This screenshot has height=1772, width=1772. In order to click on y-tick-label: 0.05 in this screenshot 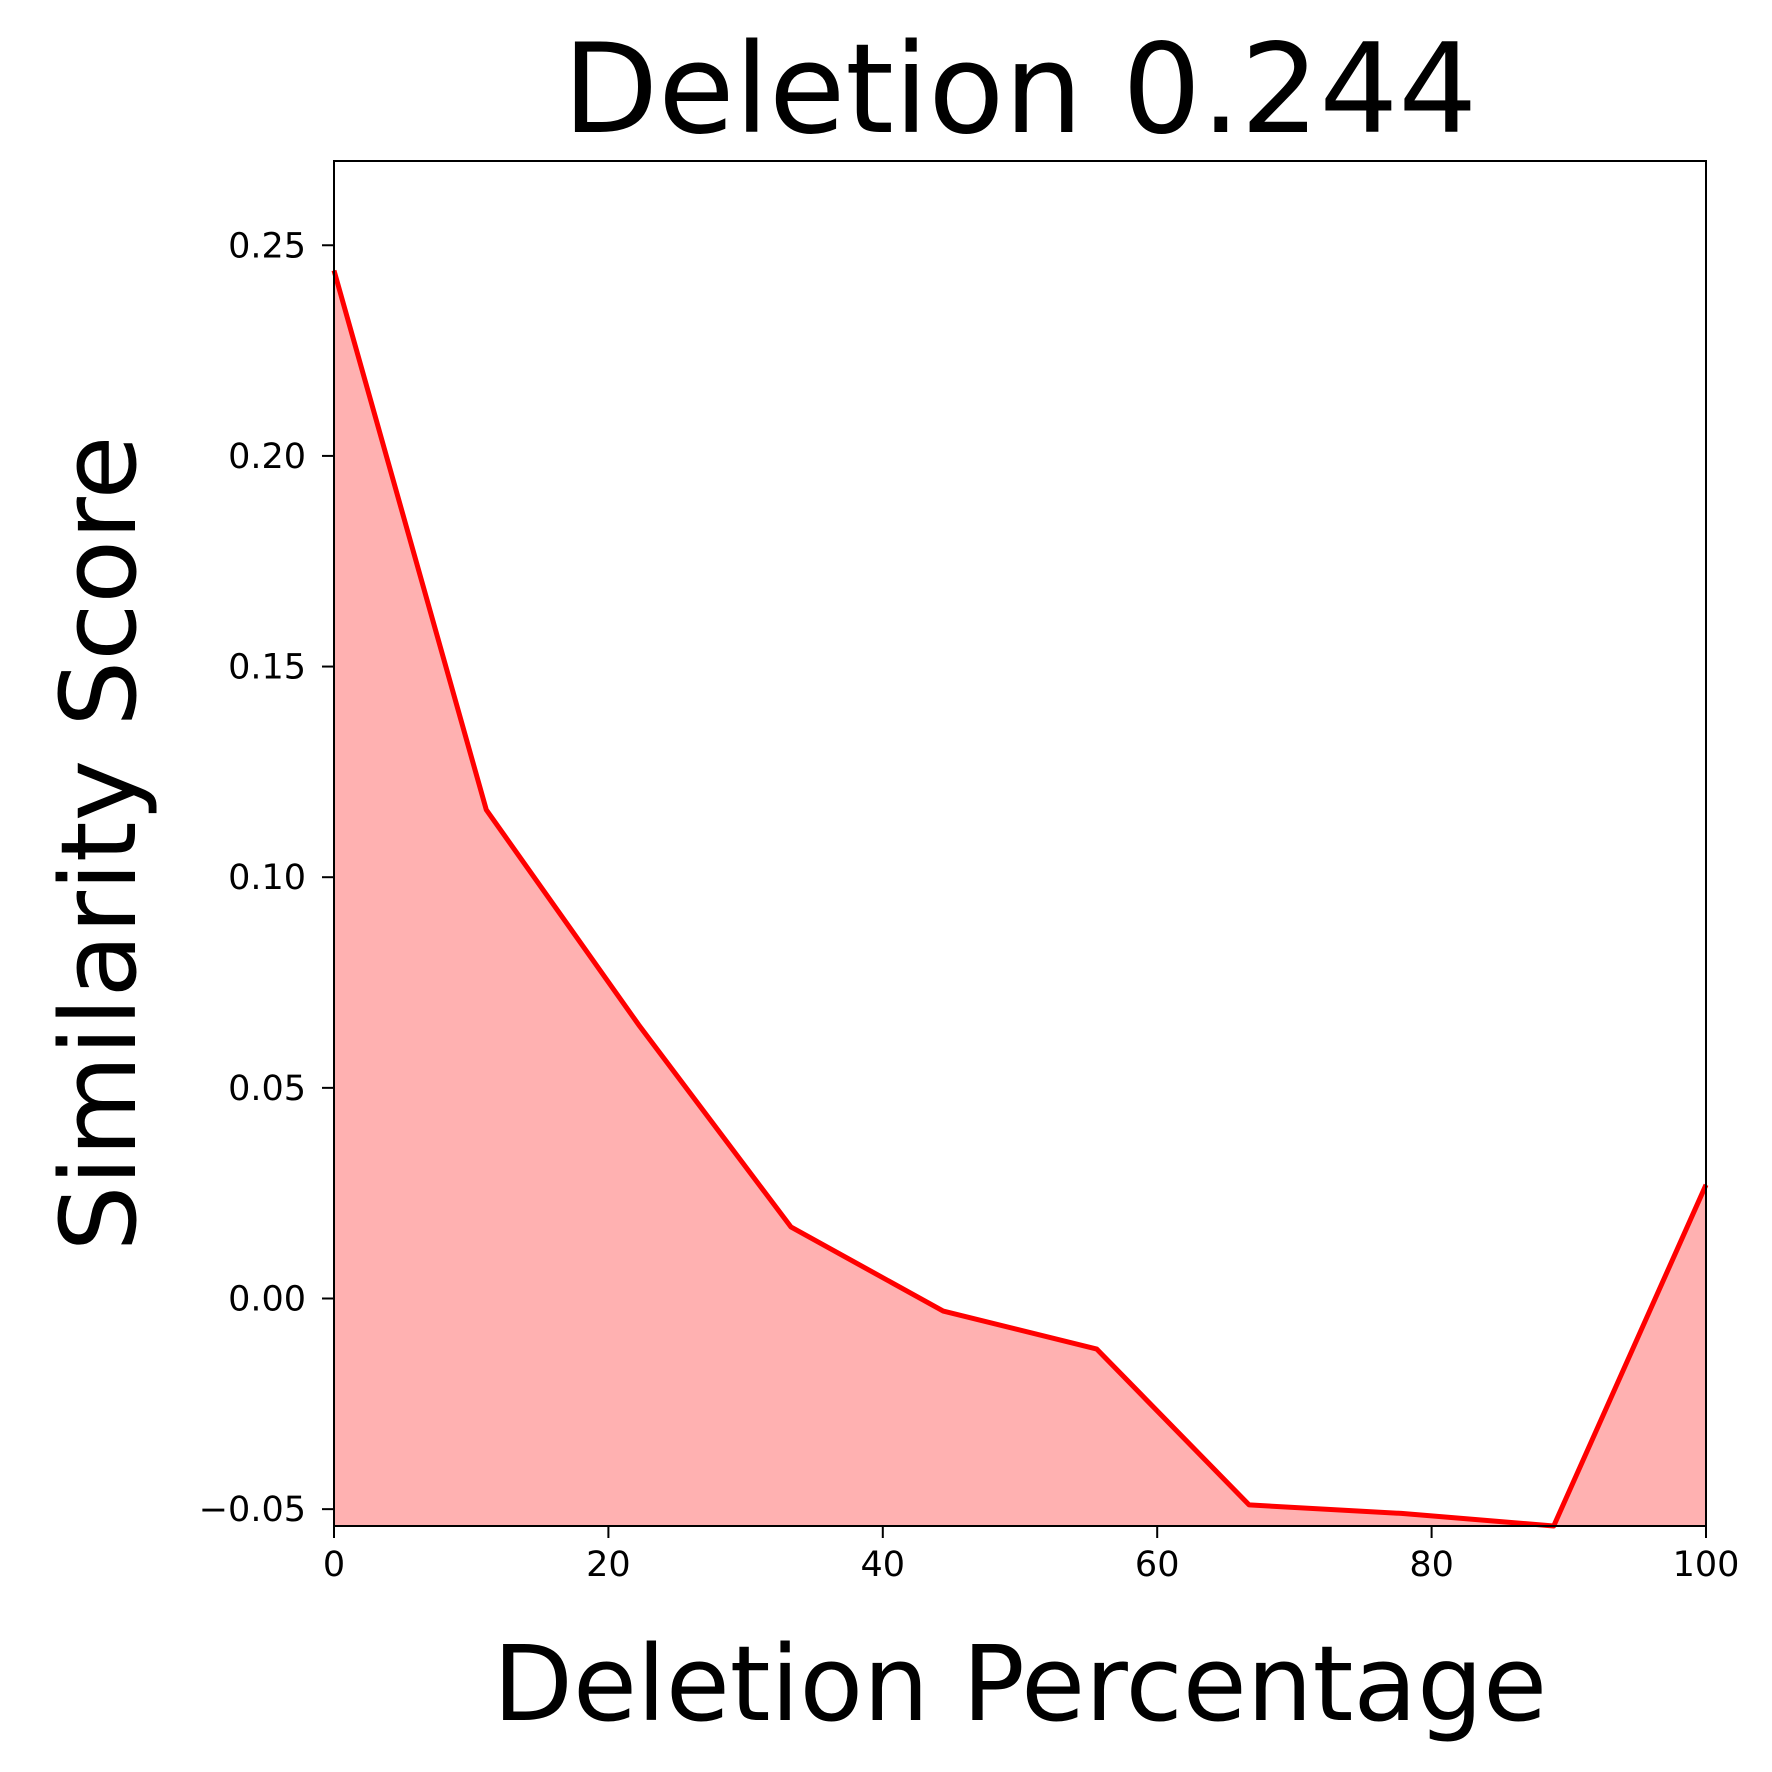, I will do `click(267, 1089)`.